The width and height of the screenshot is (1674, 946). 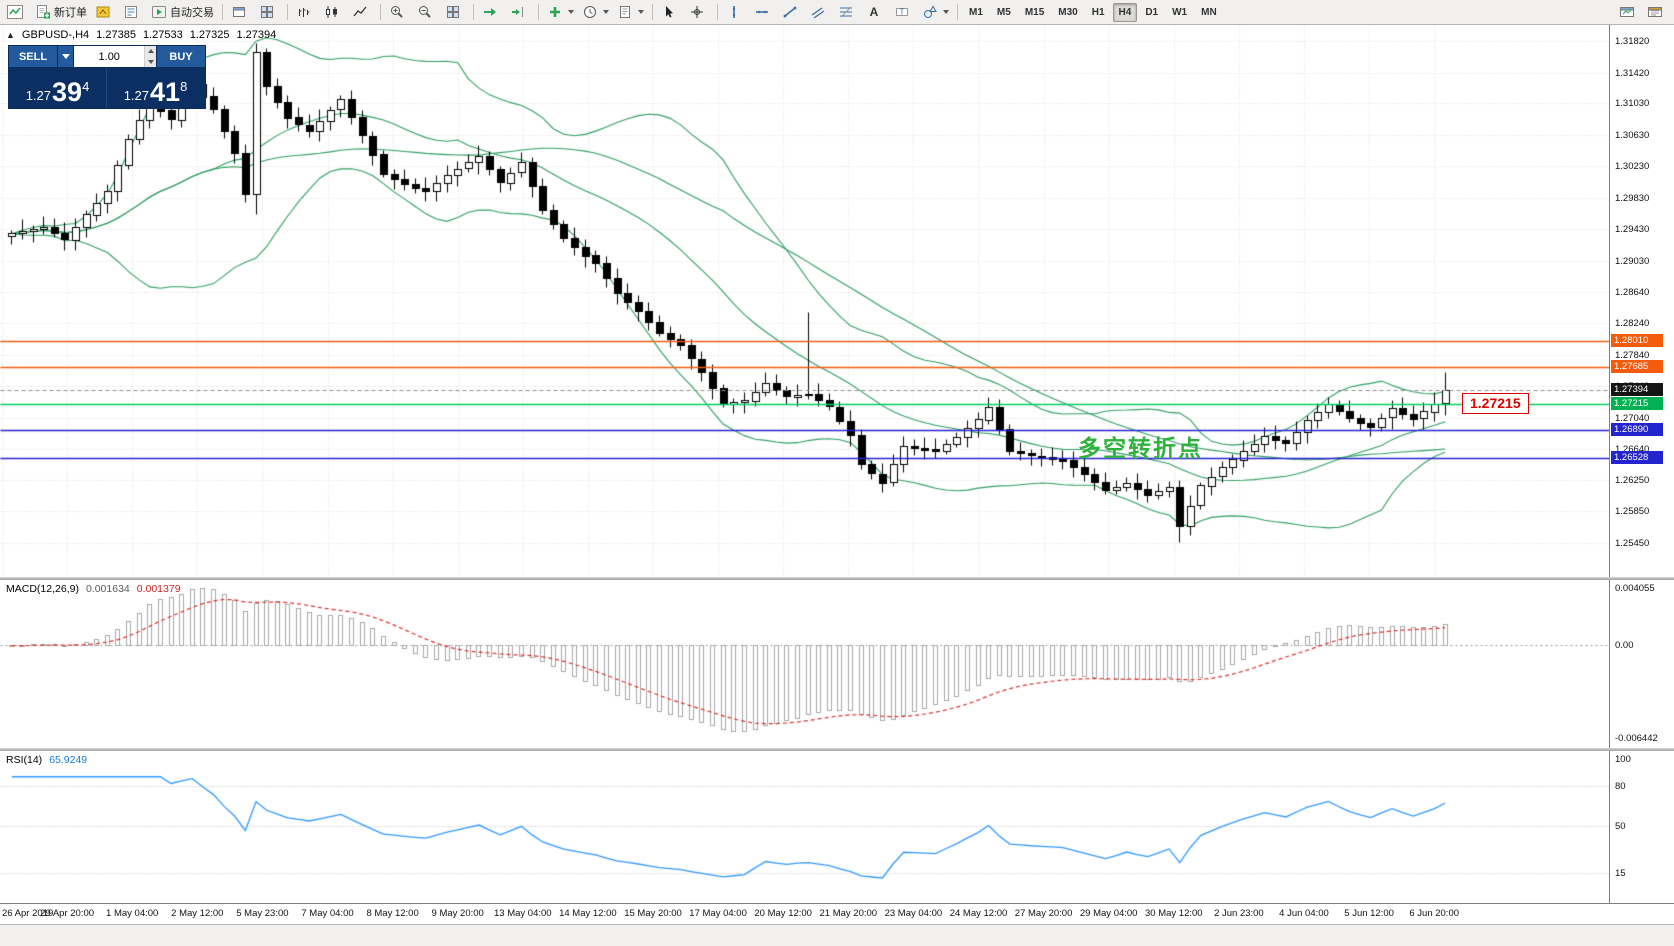 I want to click on symbol-period-label: GBPUSD-,H4, so click(x=55, y=35).